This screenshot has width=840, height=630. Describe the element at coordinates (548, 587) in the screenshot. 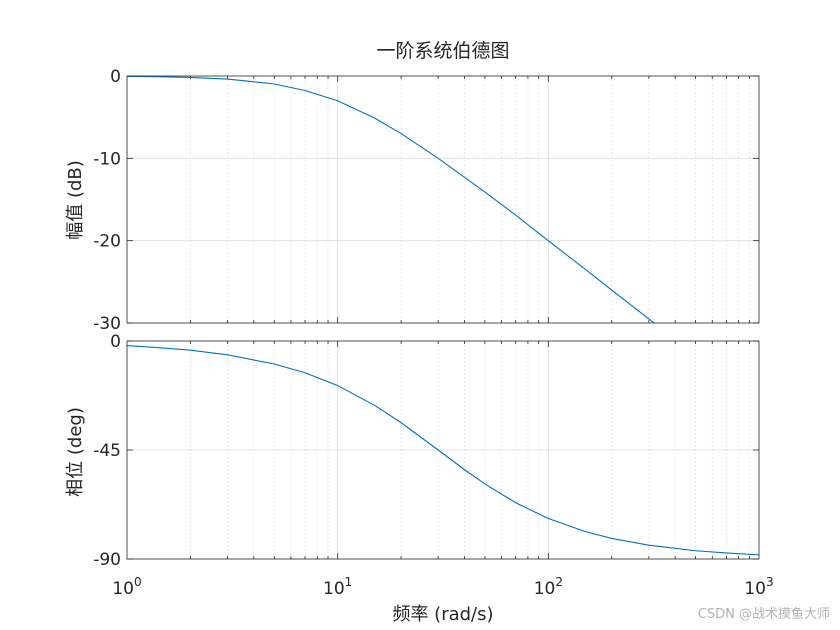

I see `frequency-xtick-label: 10²` at that location.